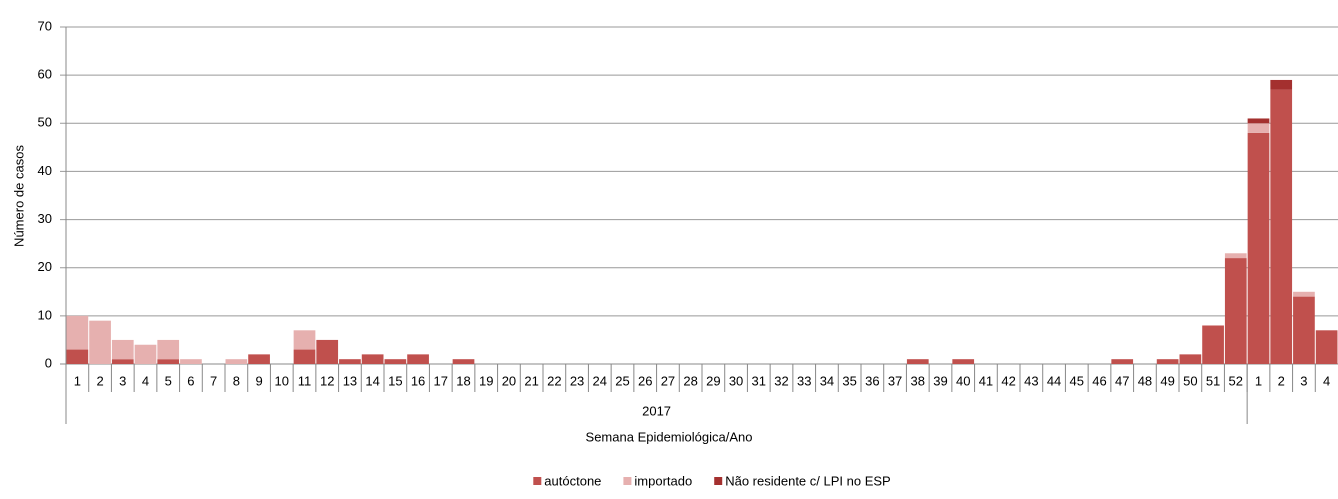 The height and width of the screenshot is (499, 1338). Describe the element at coordinates (258, 380) in the screenshot. I see `x-tick-label: 9` at that location.